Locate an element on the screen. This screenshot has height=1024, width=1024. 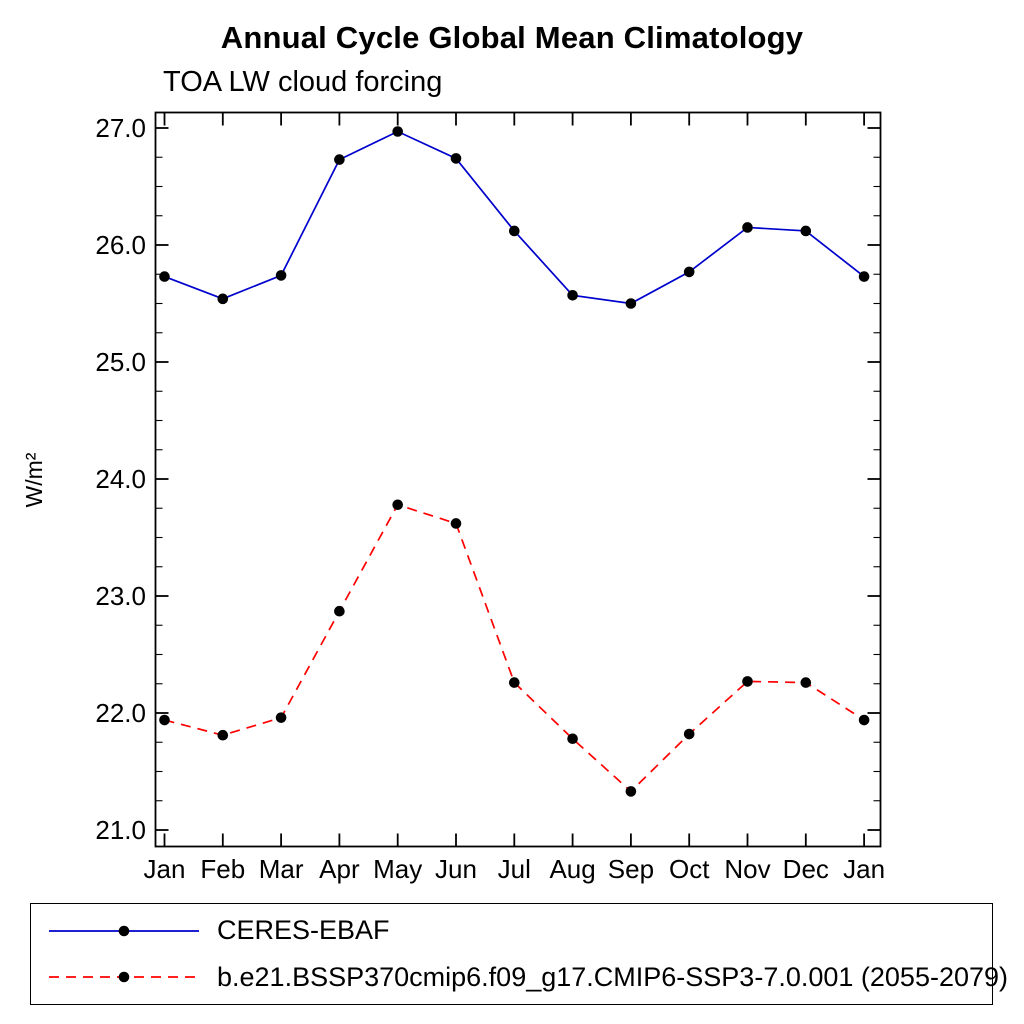
x-tick-label: Feb is located at coordinates (222, 869).